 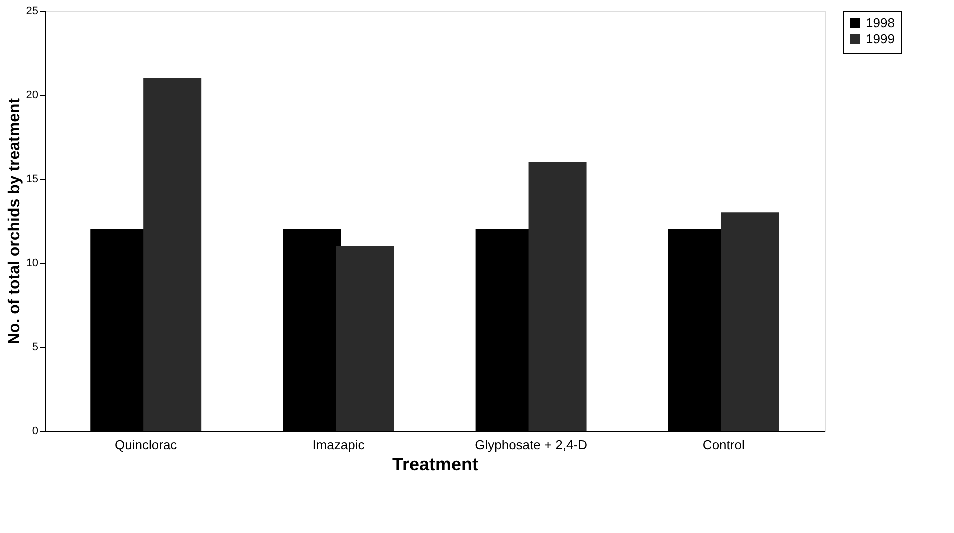 I want to click on y-tick-label: 25, so click(x=32, y=12).